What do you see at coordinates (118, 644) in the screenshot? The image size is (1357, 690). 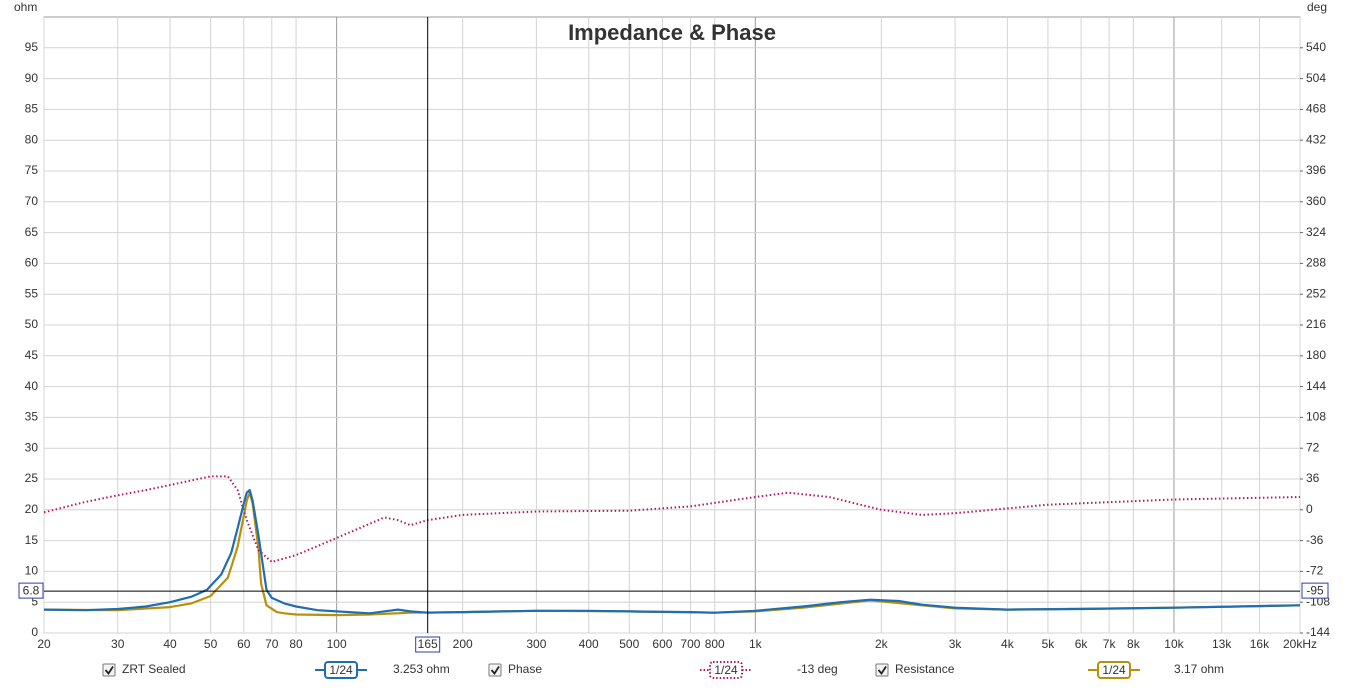 I see `x-tick-label: 30` at bounding box center [118, 644].